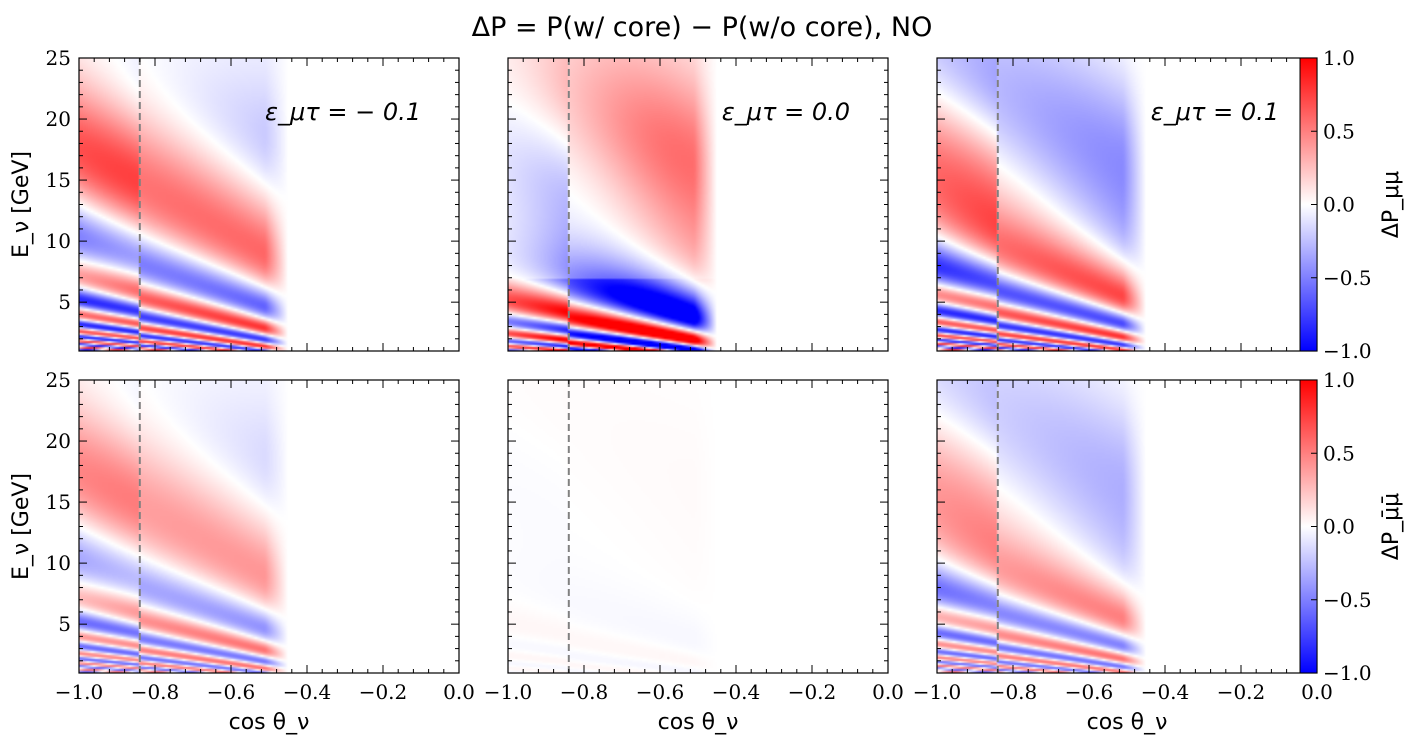  I want to click on panel-0-2: ε_μτ = 0.1, so click(1127, 204).